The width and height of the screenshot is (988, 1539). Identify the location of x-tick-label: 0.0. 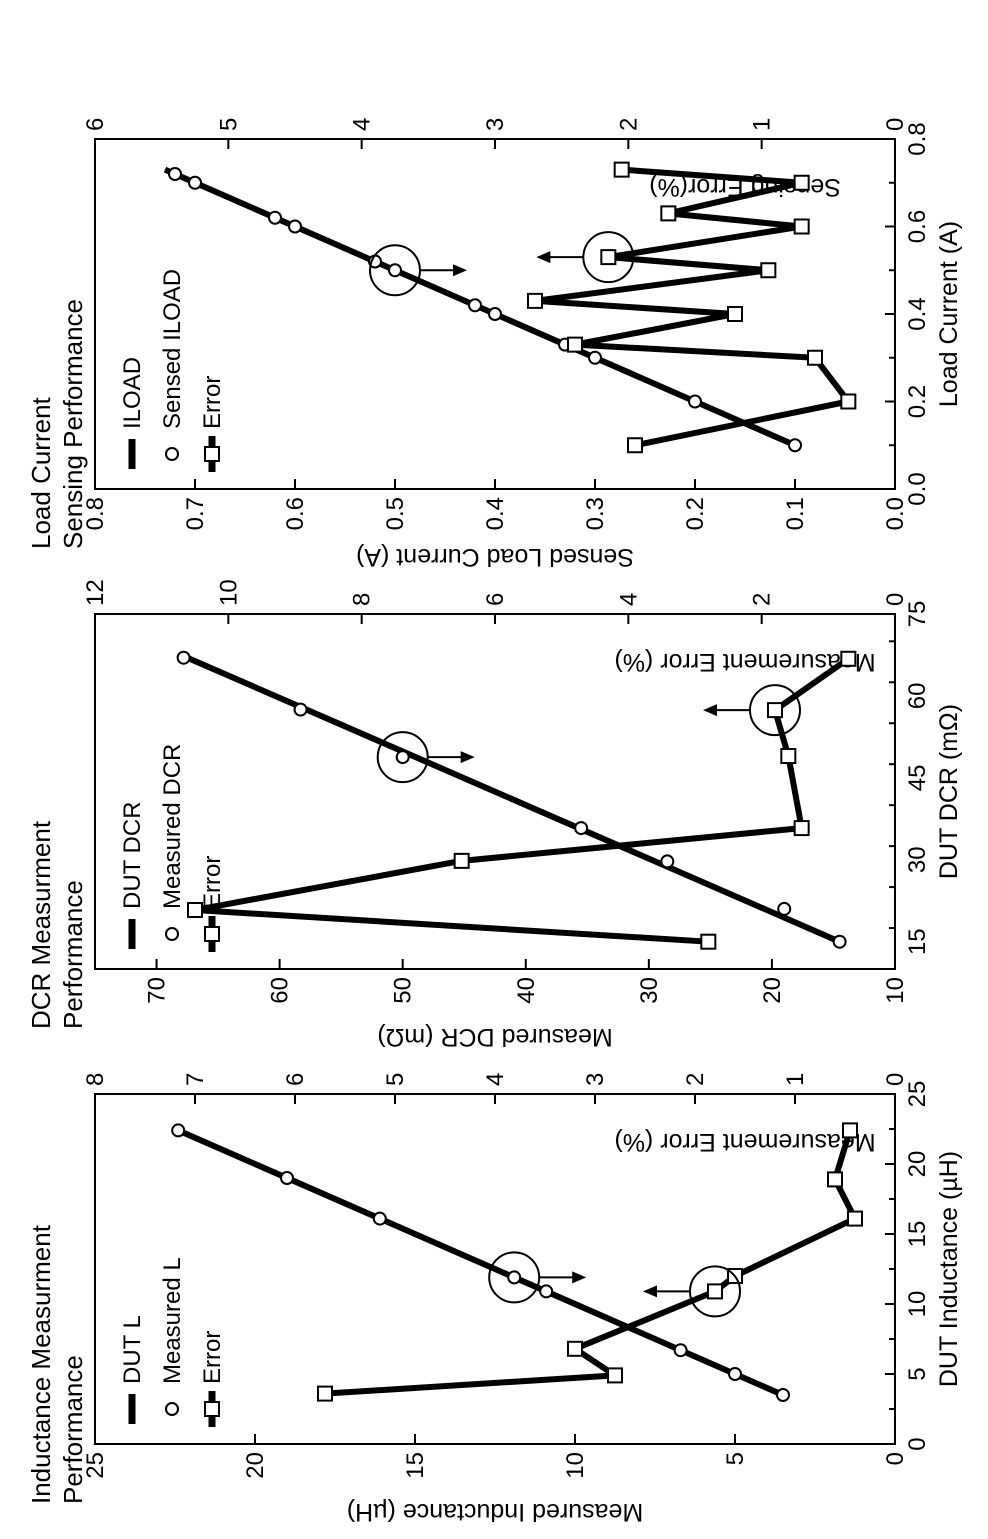
(917, 488).